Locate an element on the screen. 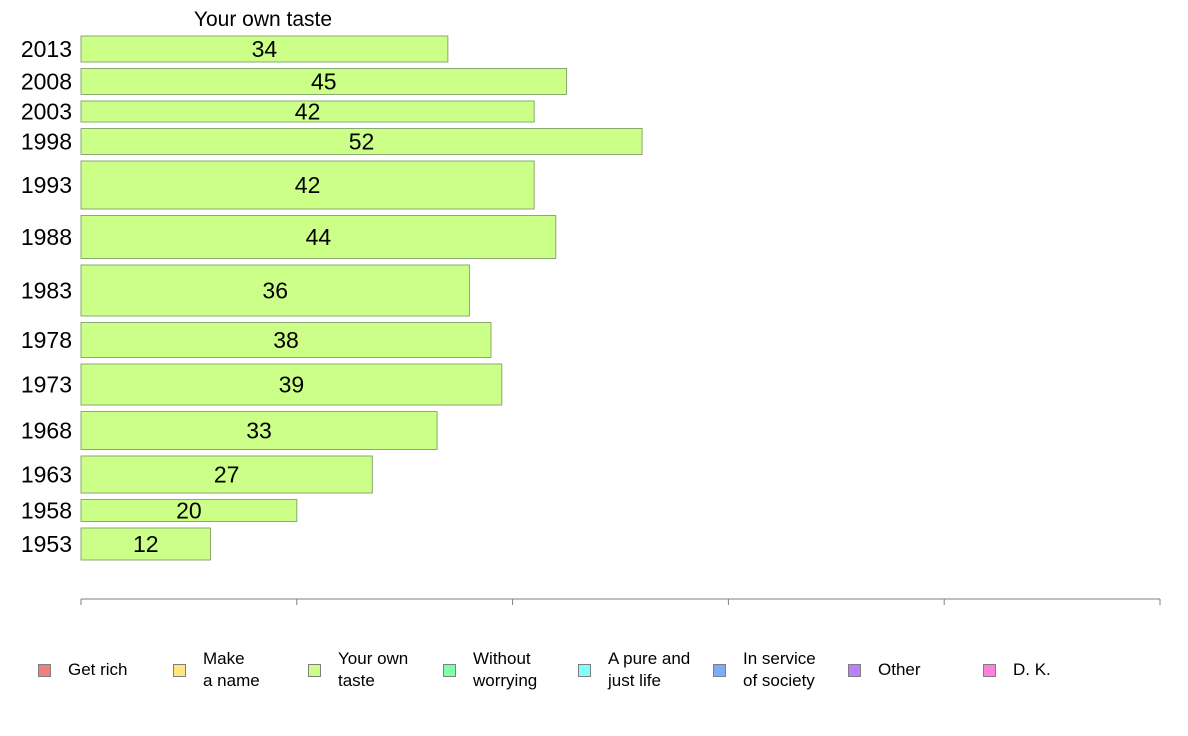 This screenshot has height=736, width=1188. bar-1958 is located at coordinates (189, 510).